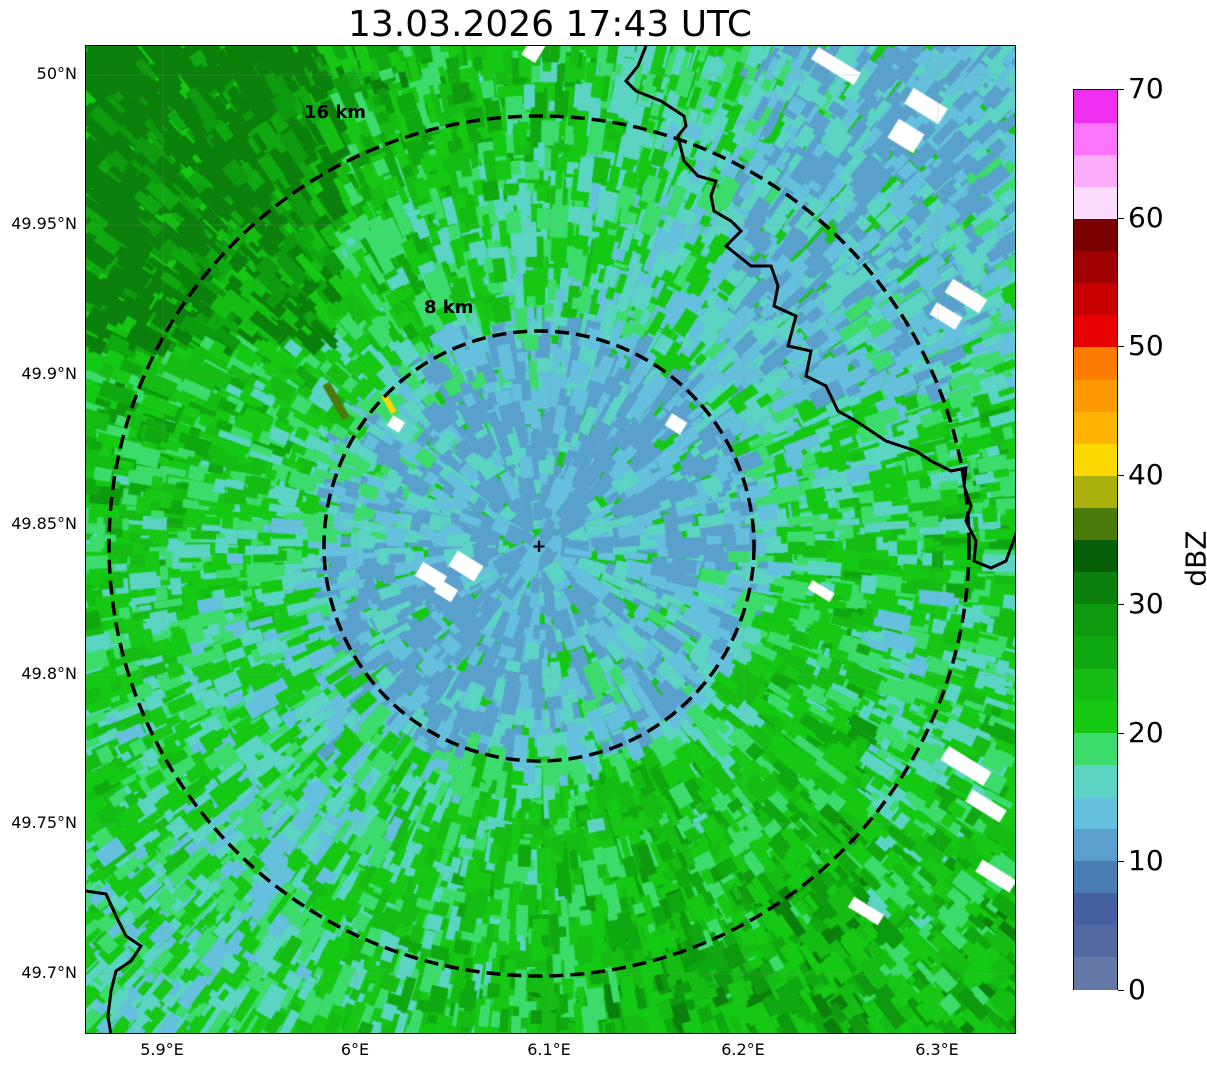  I want to click on lat-tick-label: 49.9°N, so click(49, 373).